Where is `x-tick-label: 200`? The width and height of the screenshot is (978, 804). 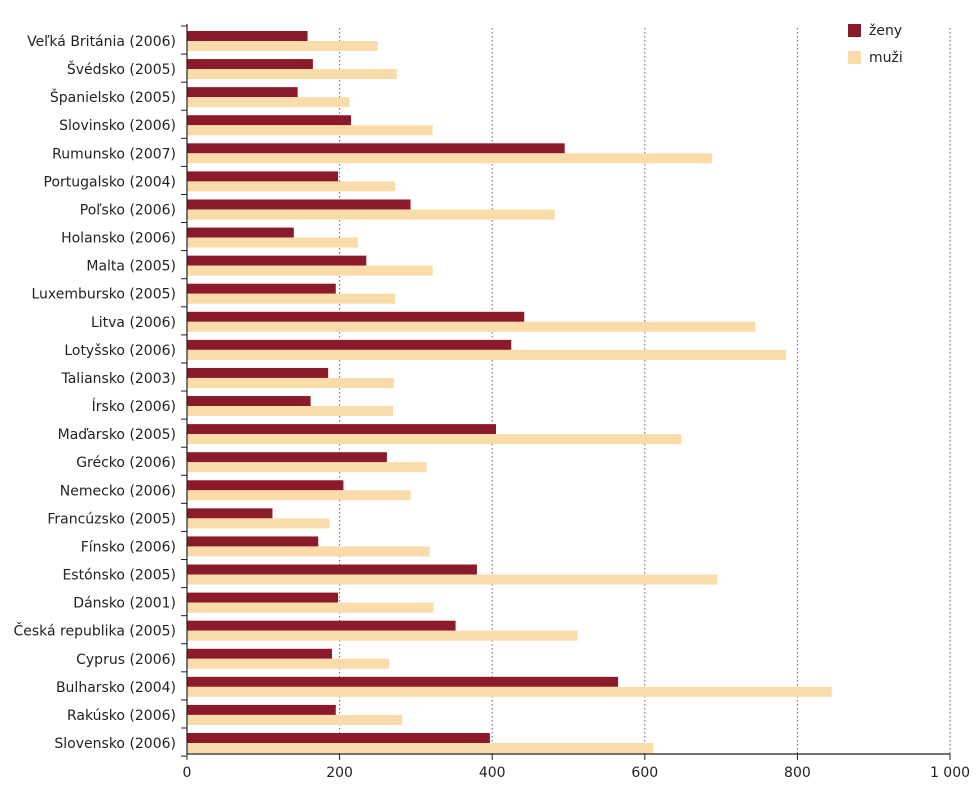 x-tick-label: 200 is located at coordinates (339, 773).